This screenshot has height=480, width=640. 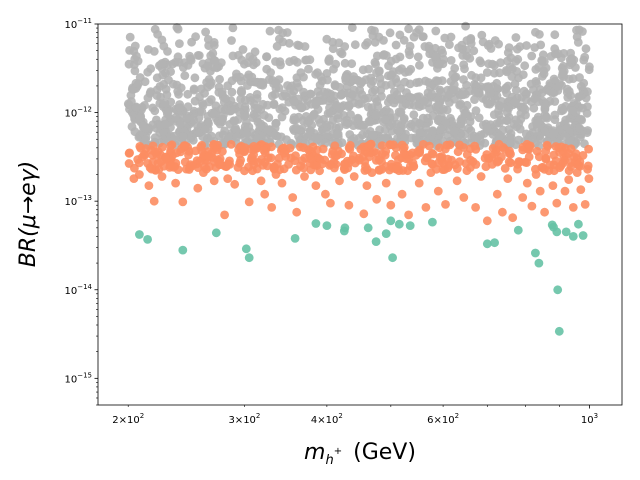 What do you see at coordinates (78, 378) in the screenshot?
I see `y-tick-label: 10−15` at bounding box center [78, 378].